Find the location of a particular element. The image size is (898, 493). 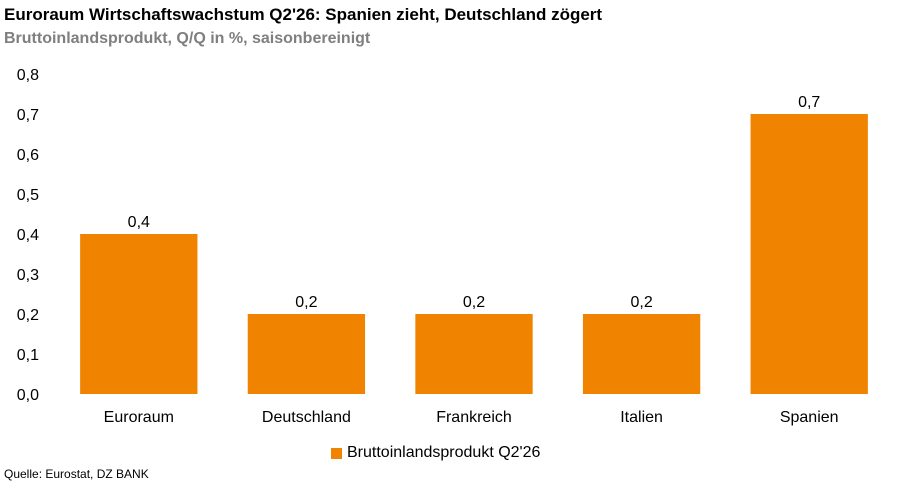

y-tick-label: 0,2 is located at coordinates (28, 315).